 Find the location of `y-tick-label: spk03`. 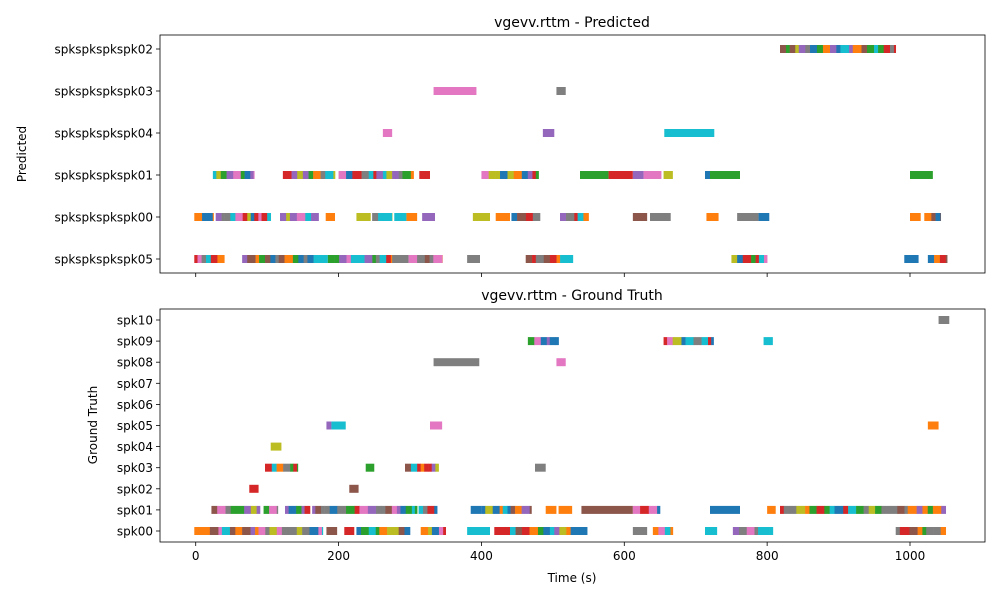

y-tick-label: spk03 is located at coordinates (135, 468).